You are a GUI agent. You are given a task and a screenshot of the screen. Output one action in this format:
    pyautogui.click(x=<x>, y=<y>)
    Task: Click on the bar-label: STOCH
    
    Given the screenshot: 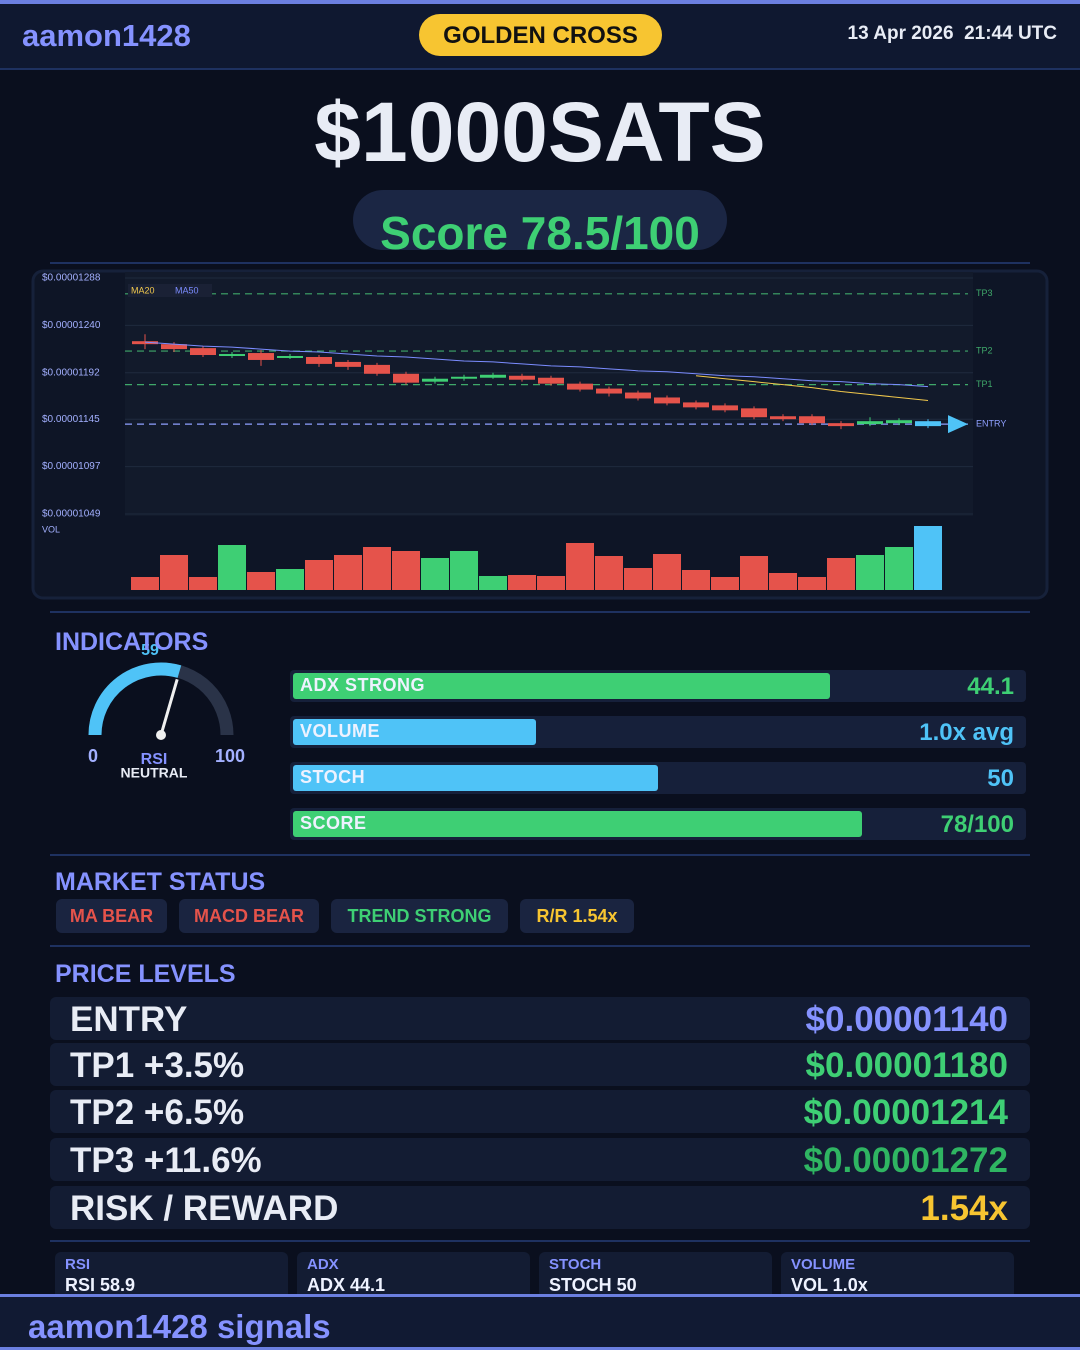 What is the action you would take?
    pyautogui.click(x=333, y=777)
    